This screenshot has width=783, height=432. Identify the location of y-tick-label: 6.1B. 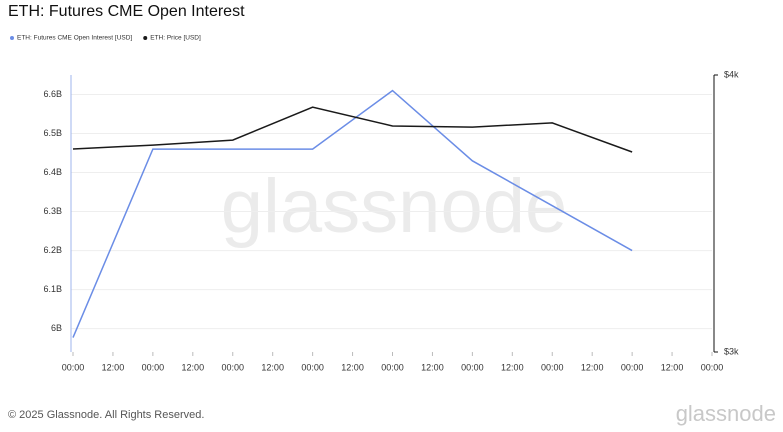
(52, 289).